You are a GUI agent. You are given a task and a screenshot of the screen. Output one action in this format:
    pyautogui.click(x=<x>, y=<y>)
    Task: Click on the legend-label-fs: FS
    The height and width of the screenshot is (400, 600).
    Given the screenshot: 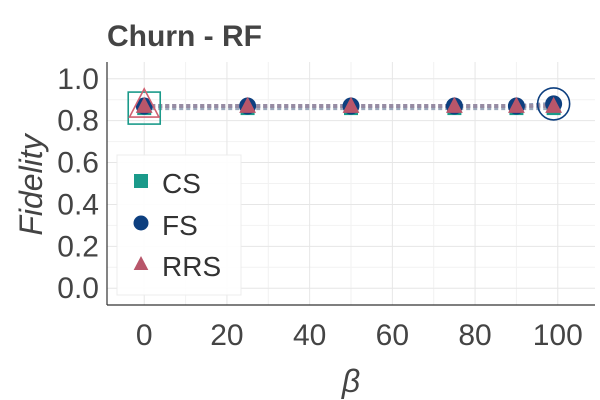 What is the action you would take?
    pyautogui.click(x=180, y=225)
    